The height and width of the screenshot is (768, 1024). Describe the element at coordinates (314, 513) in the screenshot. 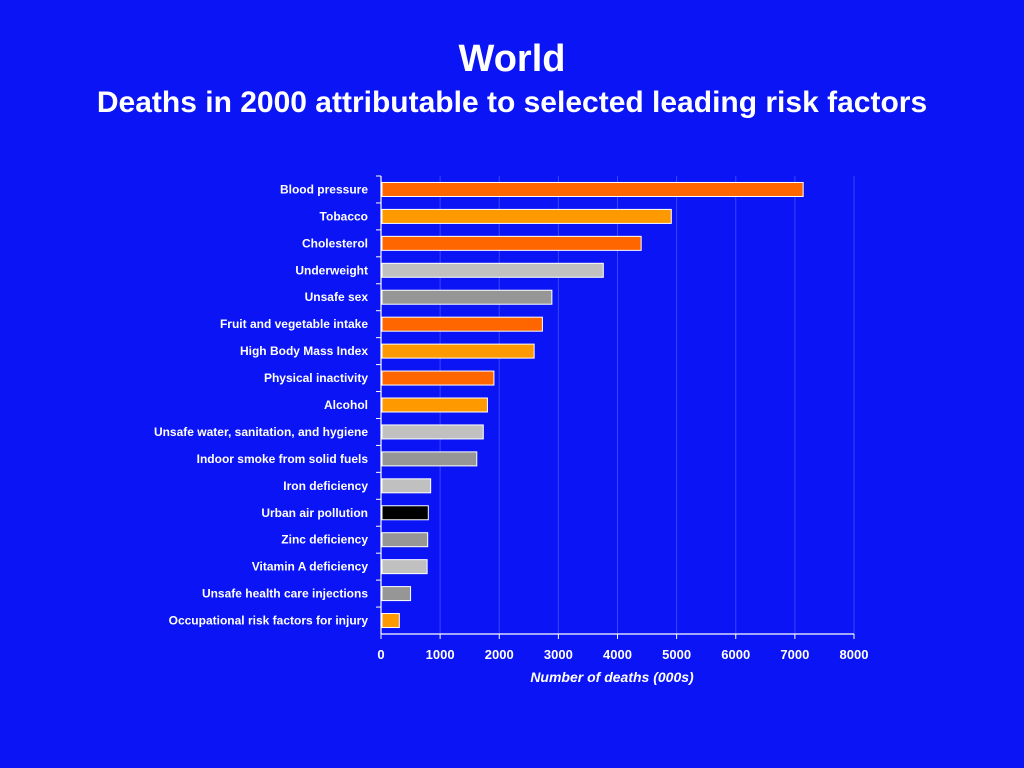

I see `category-label: Urban air pollution` at that location.